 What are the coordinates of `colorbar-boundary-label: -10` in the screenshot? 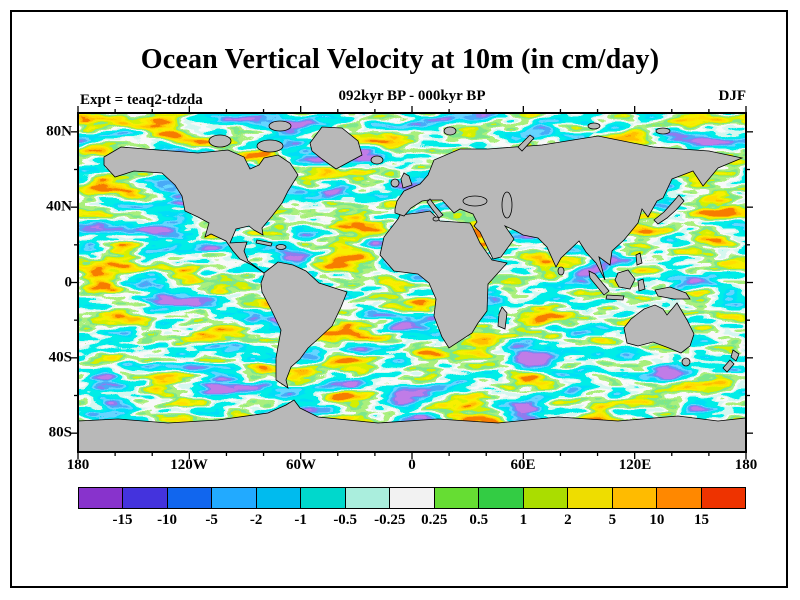 It's located at (167, 520).